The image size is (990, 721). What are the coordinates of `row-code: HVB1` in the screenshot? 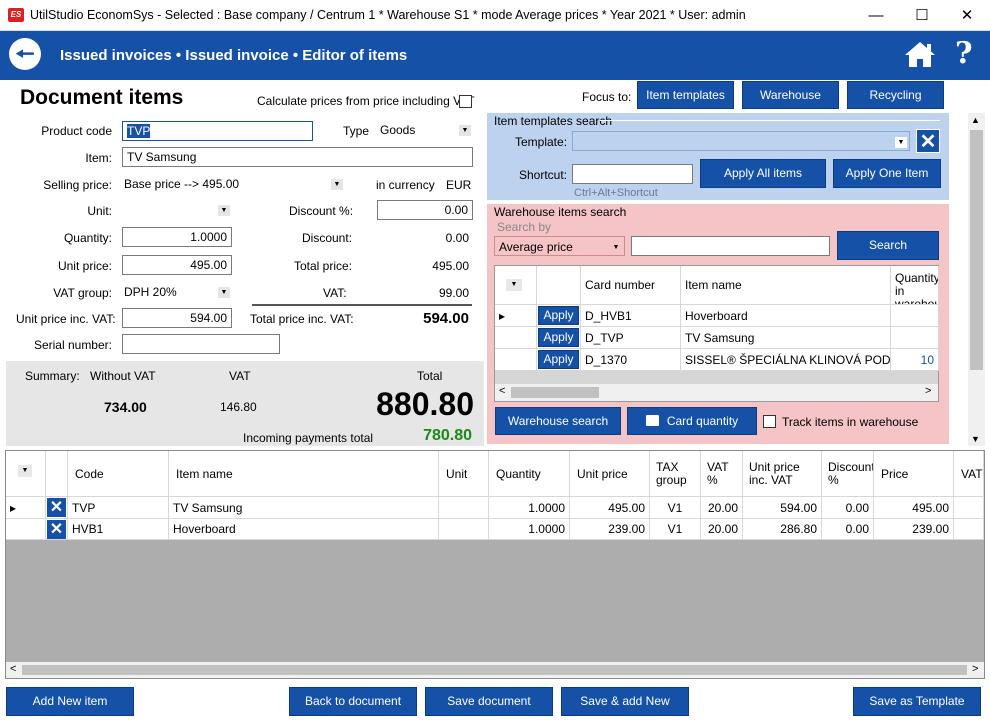 It's located at (118, 529).